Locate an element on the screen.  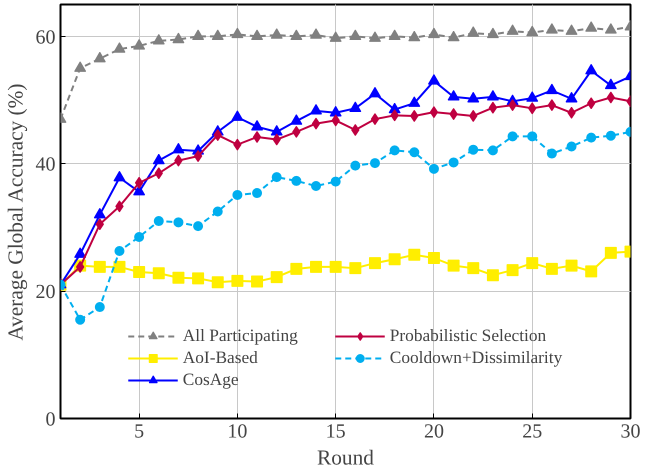
y-tick-label: 40 is located at coordinates (46, 165).